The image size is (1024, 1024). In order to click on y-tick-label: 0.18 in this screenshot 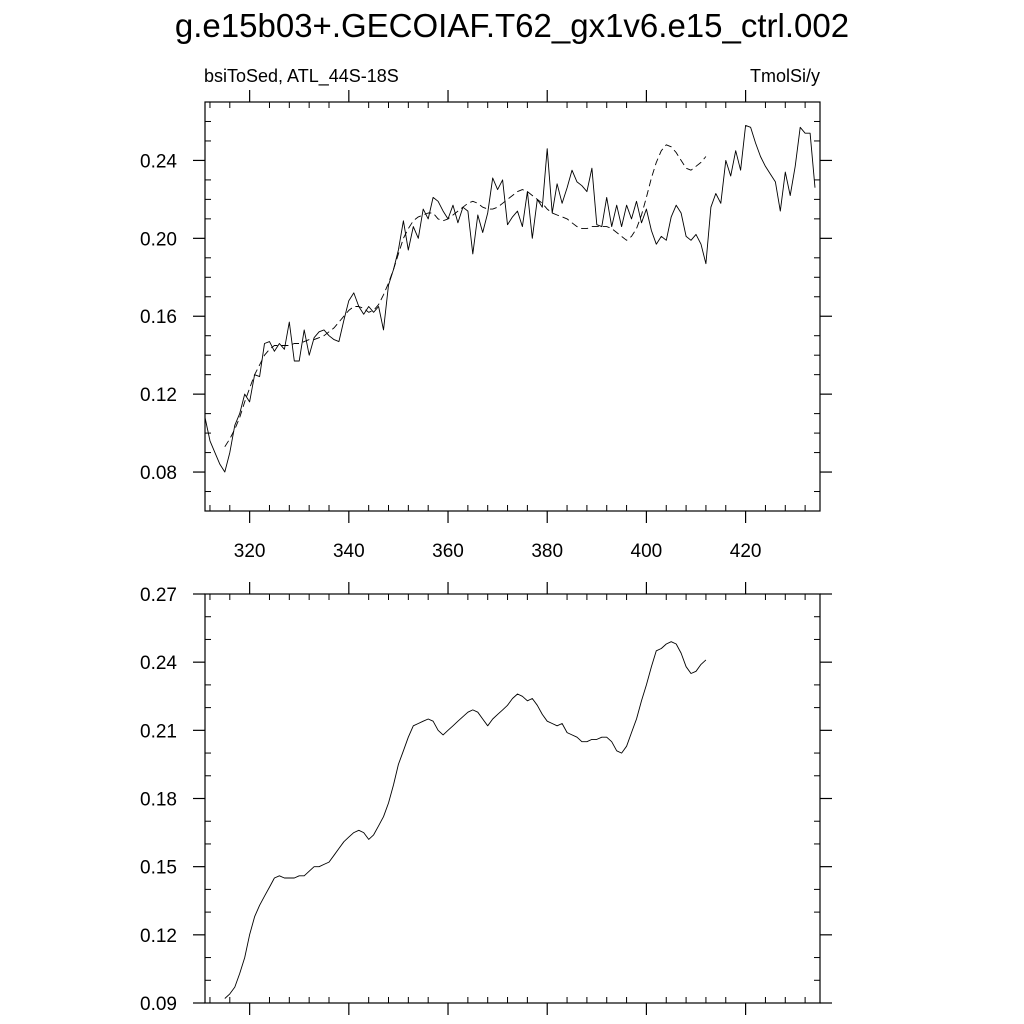, I will do `click(158, 800)`.